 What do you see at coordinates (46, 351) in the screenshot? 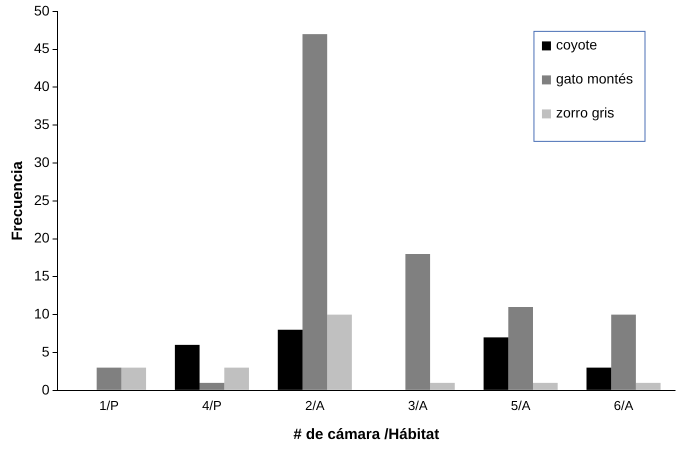
I see `y-tick-label: 5` at bounding box center [46, 351].